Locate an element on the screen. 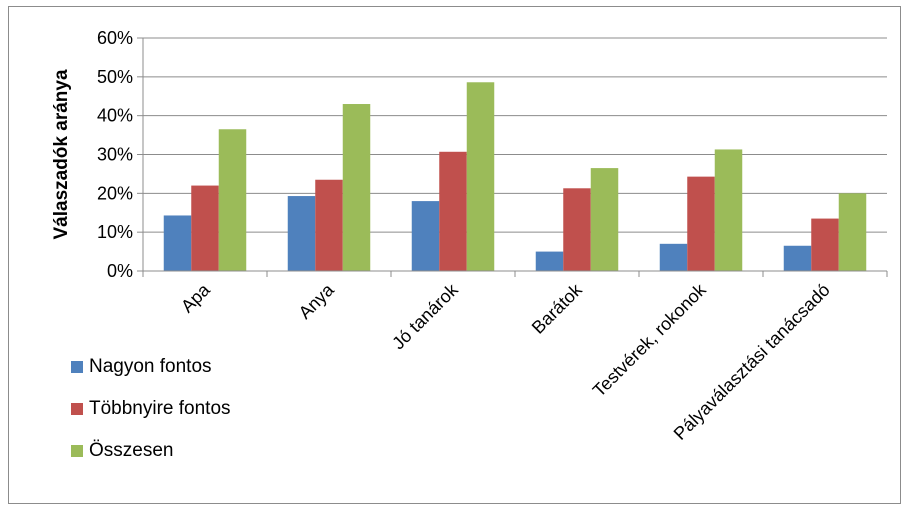  y-tick-label: 0% is located at coordinates (120, 271).